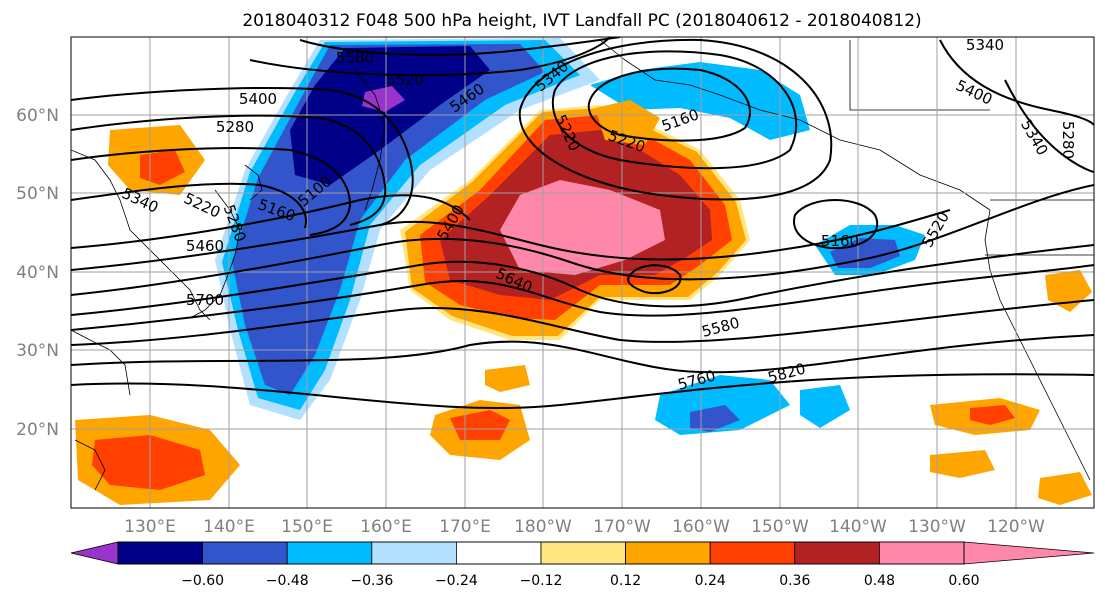 The height and width of the screenshot is (601, 1105). Describe the element at coordinates (37, 430) in the screenshot. I see `lat-label: 20°N` at that location.